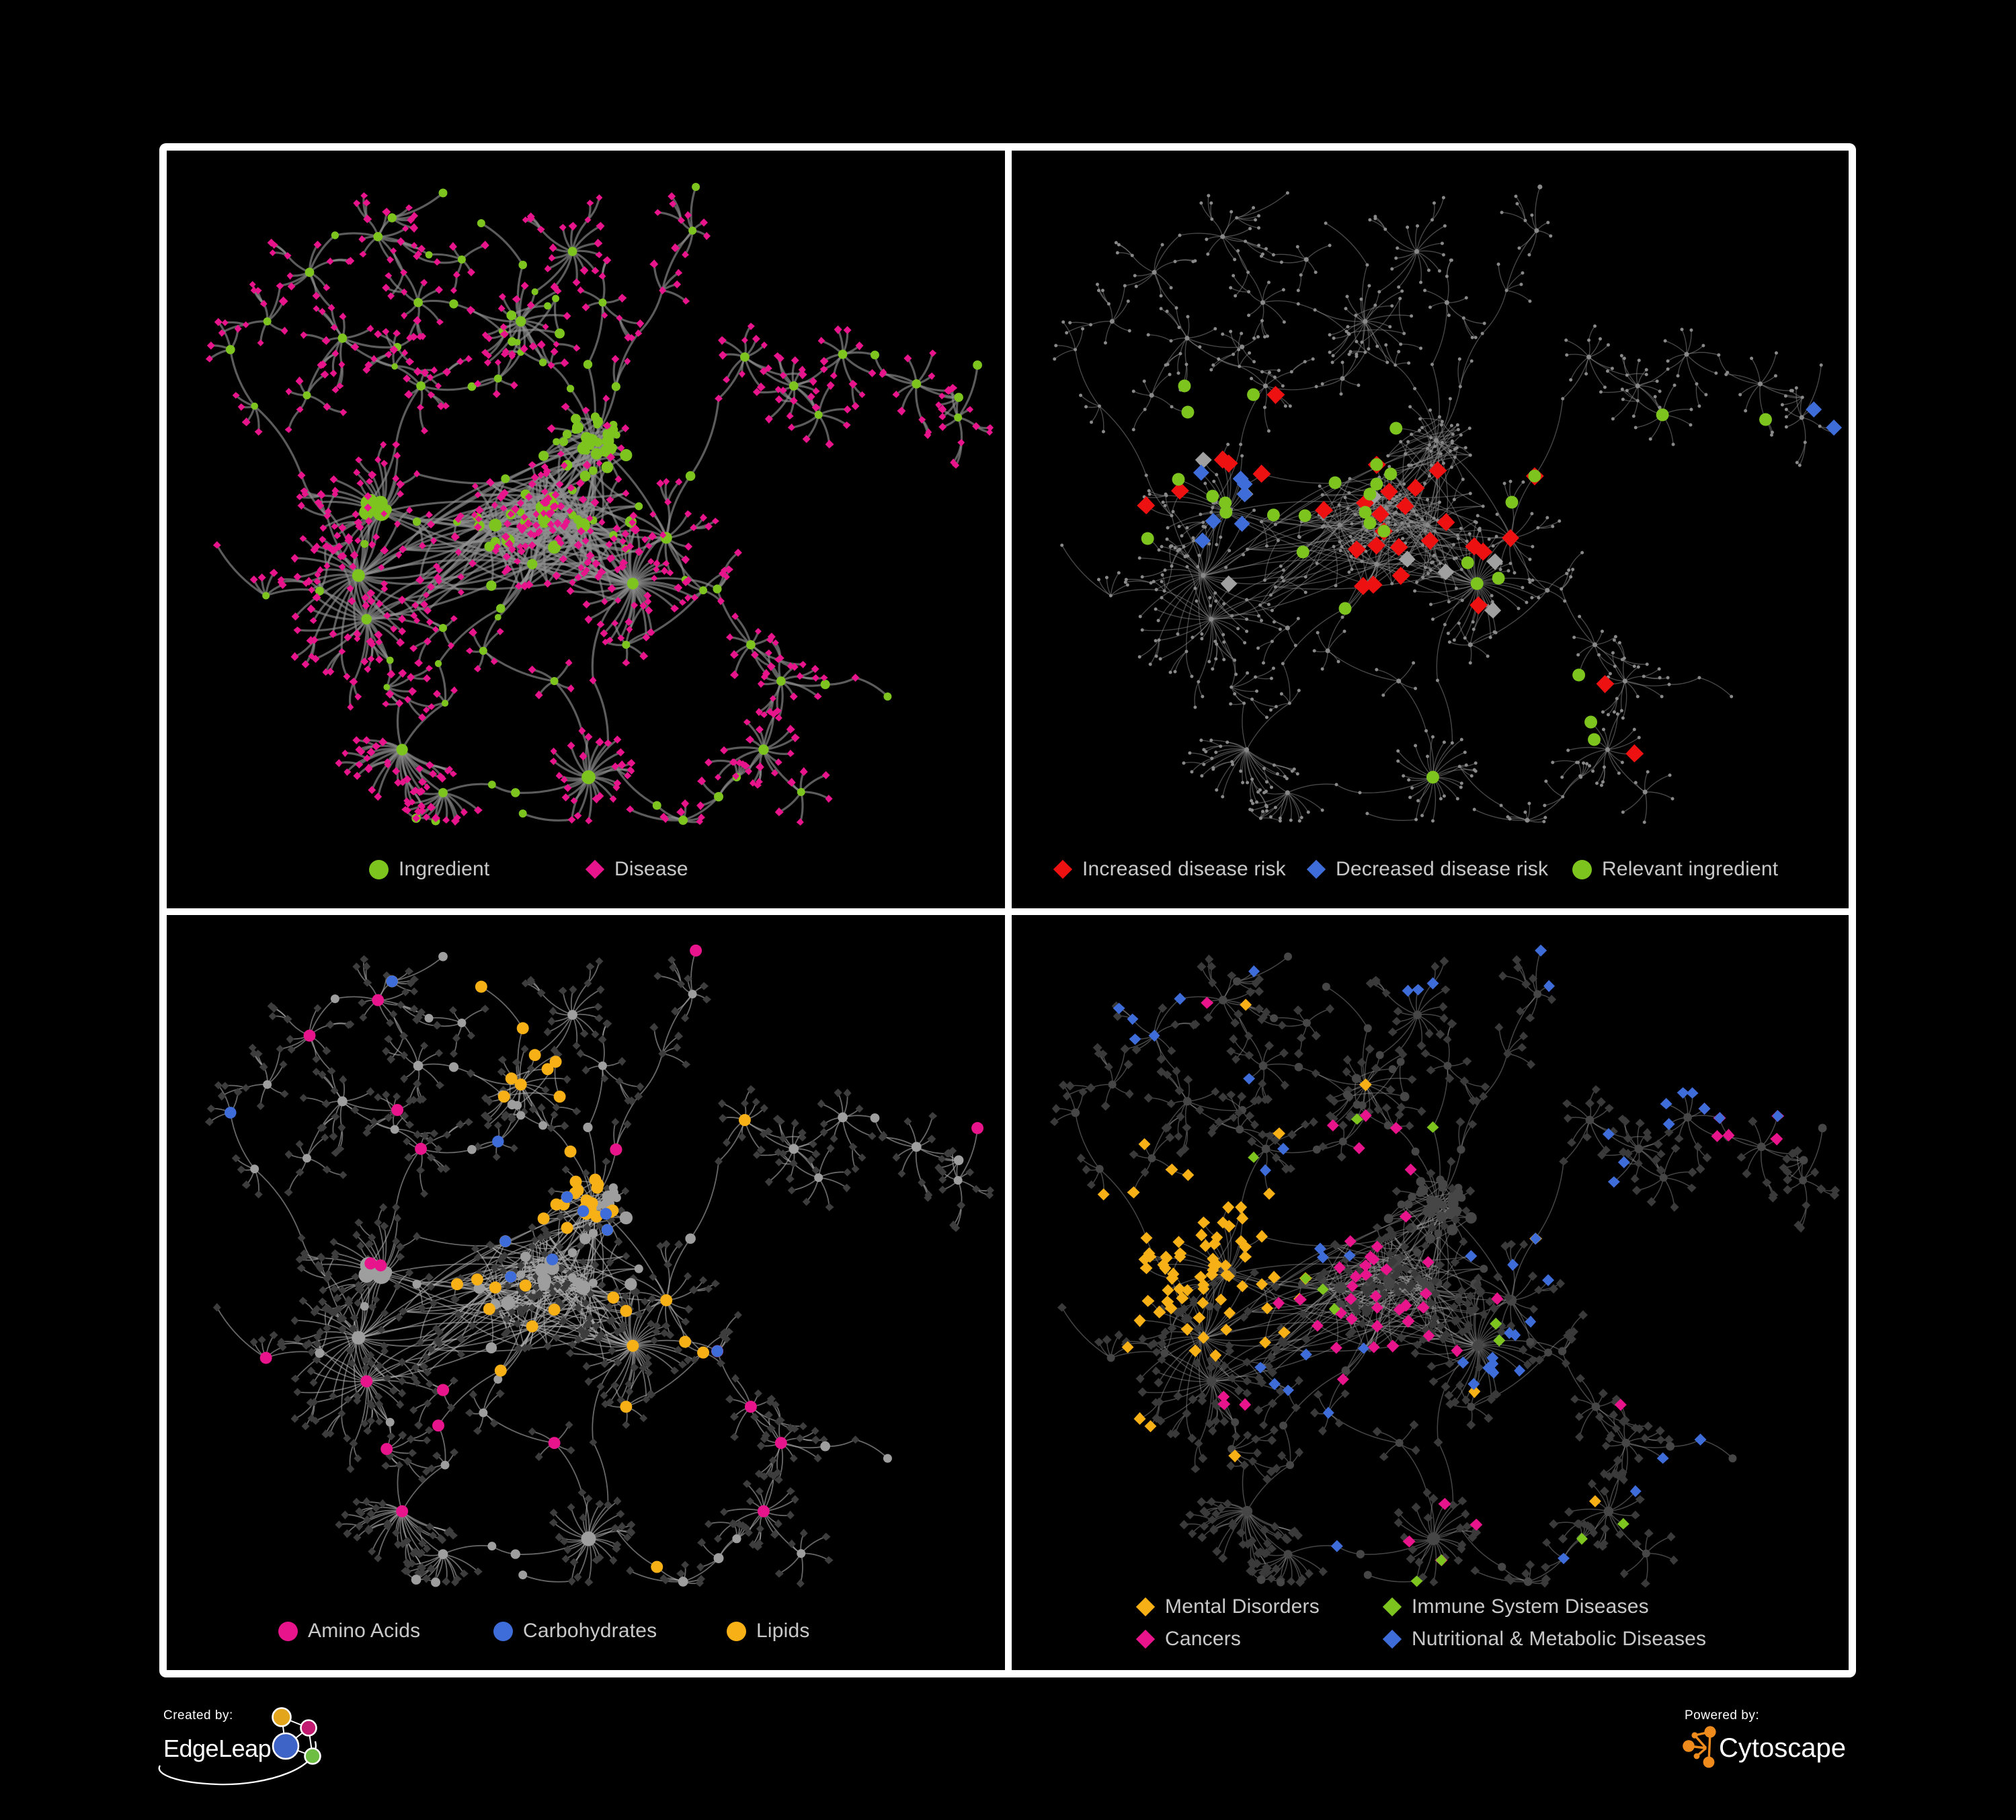 This screenshot has height=1820, width=2016. What do you see at coordinates (217, 1748) in the screenshot?
I see `svg-text: EdgeLeap` at bounding box center [217, 1748].